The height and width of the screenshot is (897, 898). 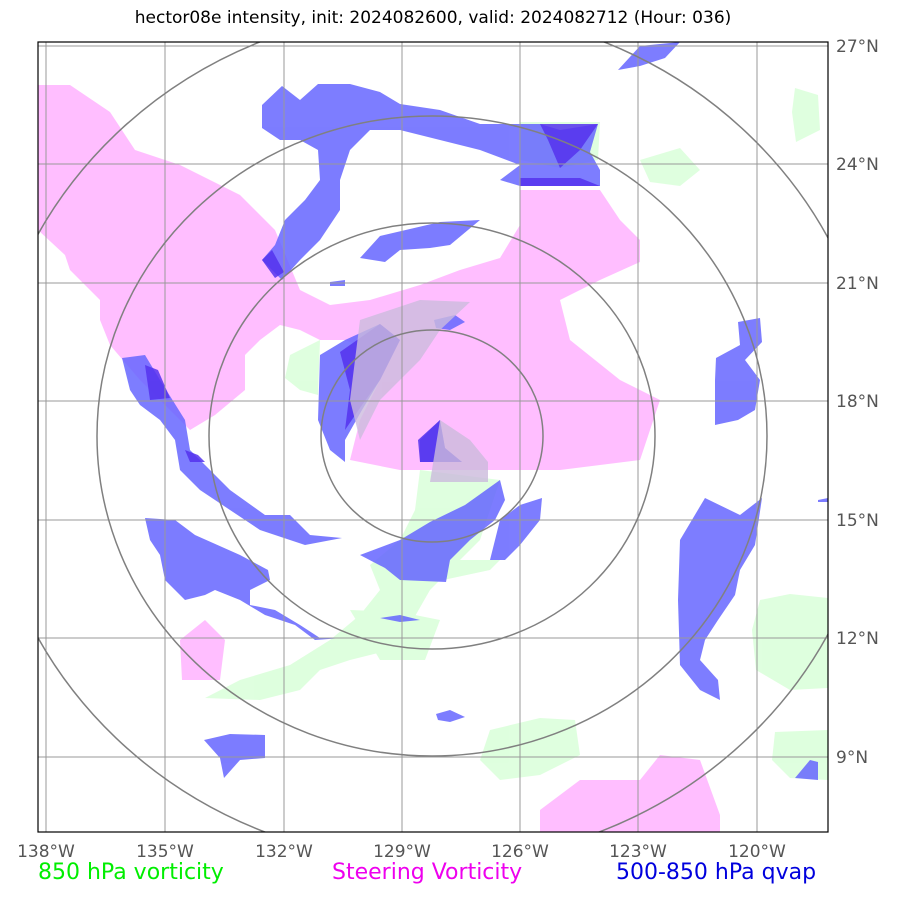 I want to click on legend-850-vorticity: 850 hPa vorticity, so click(x=131, y=872).